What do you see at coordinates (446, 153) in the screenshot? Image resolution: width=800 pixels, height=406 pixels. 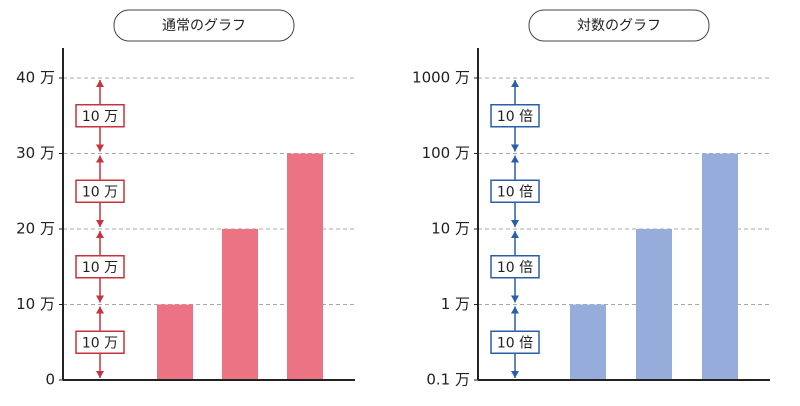 I see `y-tick-label: 100 万` at bounding box center [446, 153].